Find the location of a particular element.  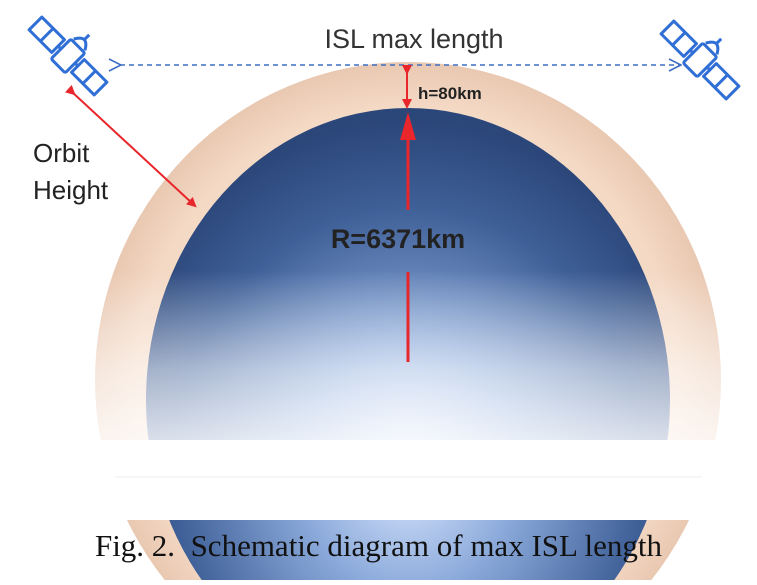

atmosphere-height-label: h=80km is located at coordinates (450, 93).